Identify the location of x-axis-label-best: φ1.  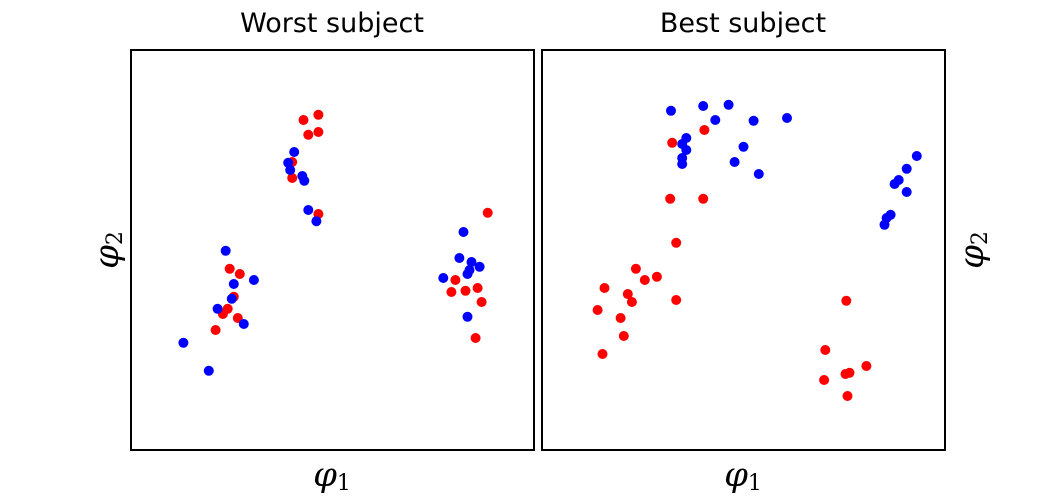
(743, 475).